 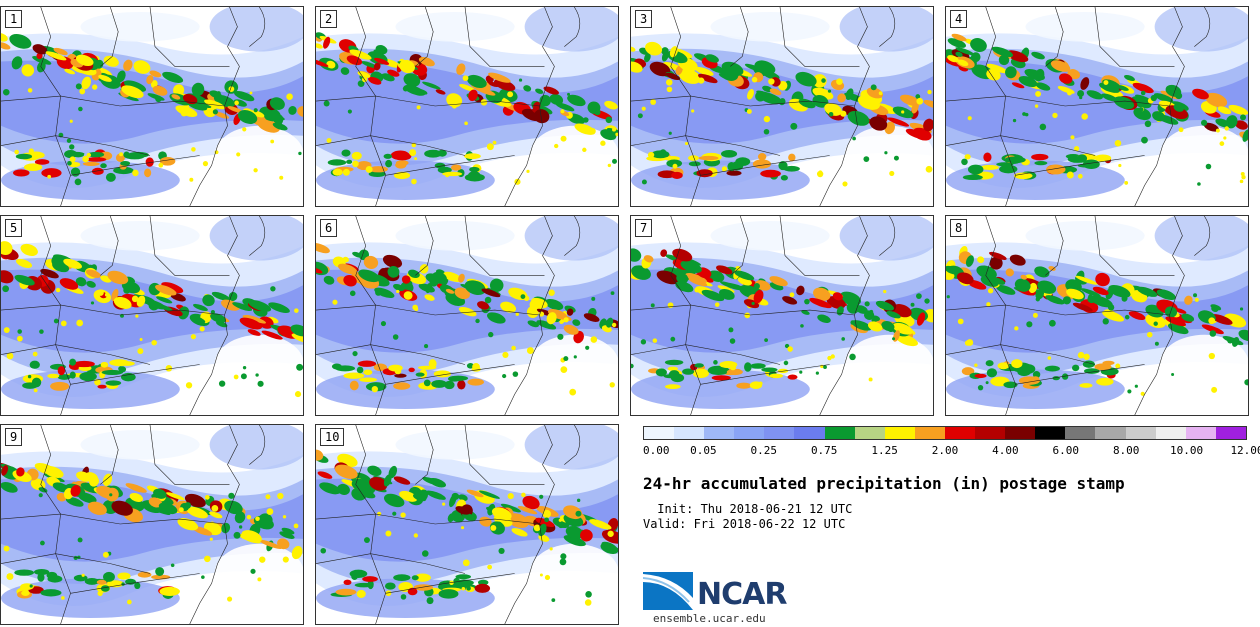 What do you see at coordinates (782, 315) in the screenshot?
I see `postage-stamp-map: 7` at bounding box center [782, 315].